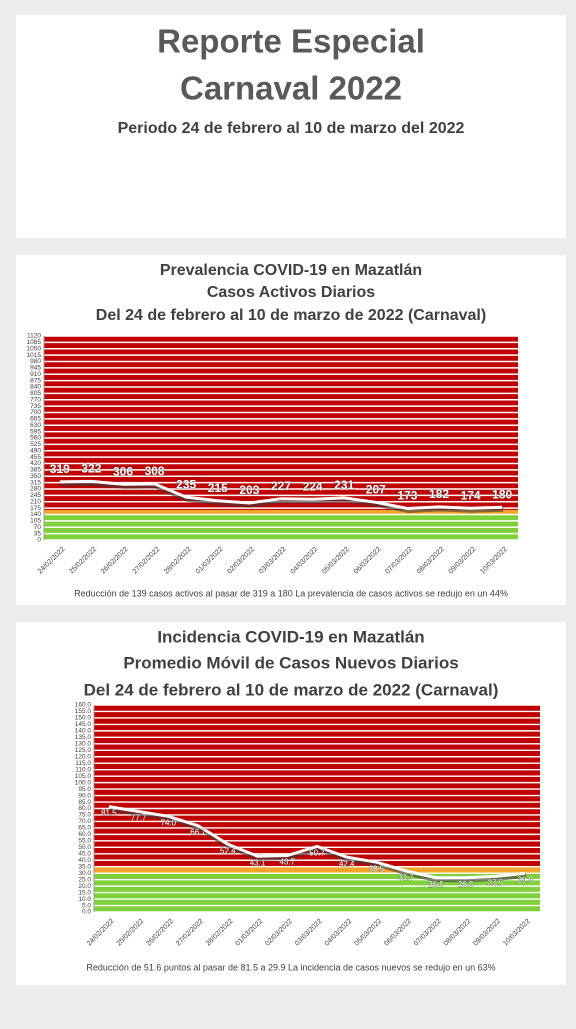 The image size is (576, 1029). I want to click on y-tick-label: 25.0, so click(84, 879).